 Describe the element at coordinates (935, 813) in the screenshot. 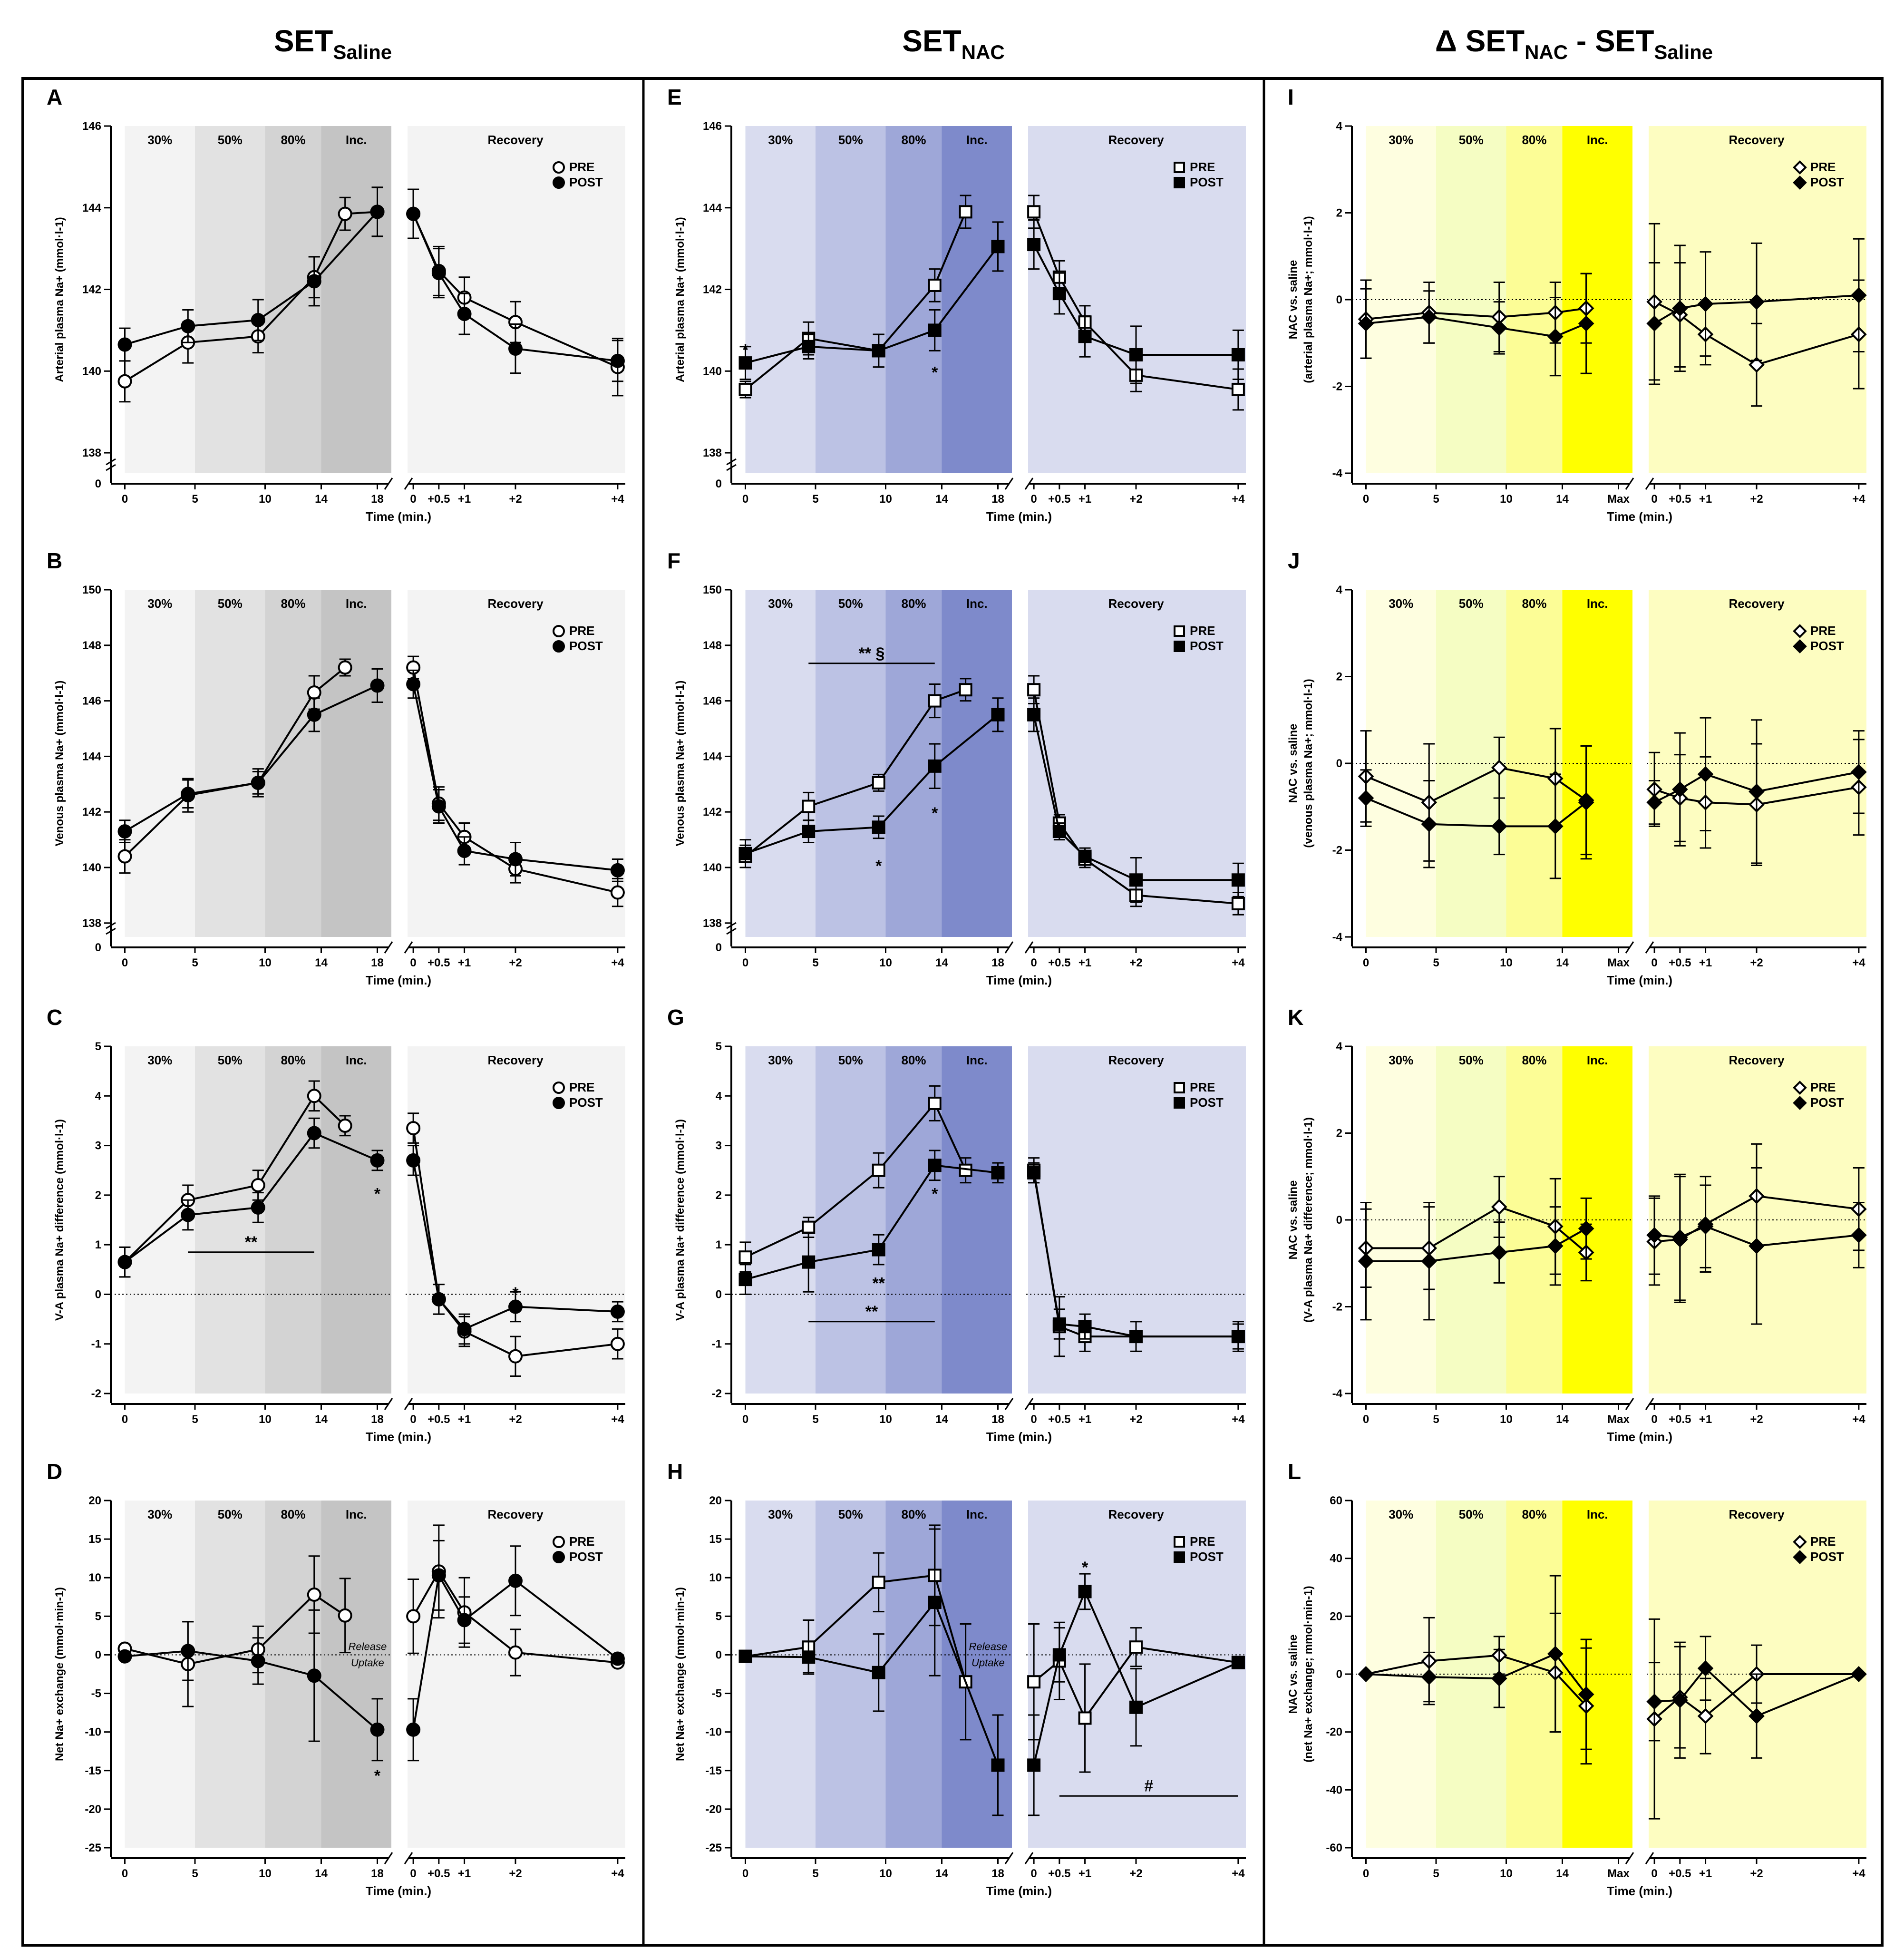

I see `significance-marker: *` at that location.